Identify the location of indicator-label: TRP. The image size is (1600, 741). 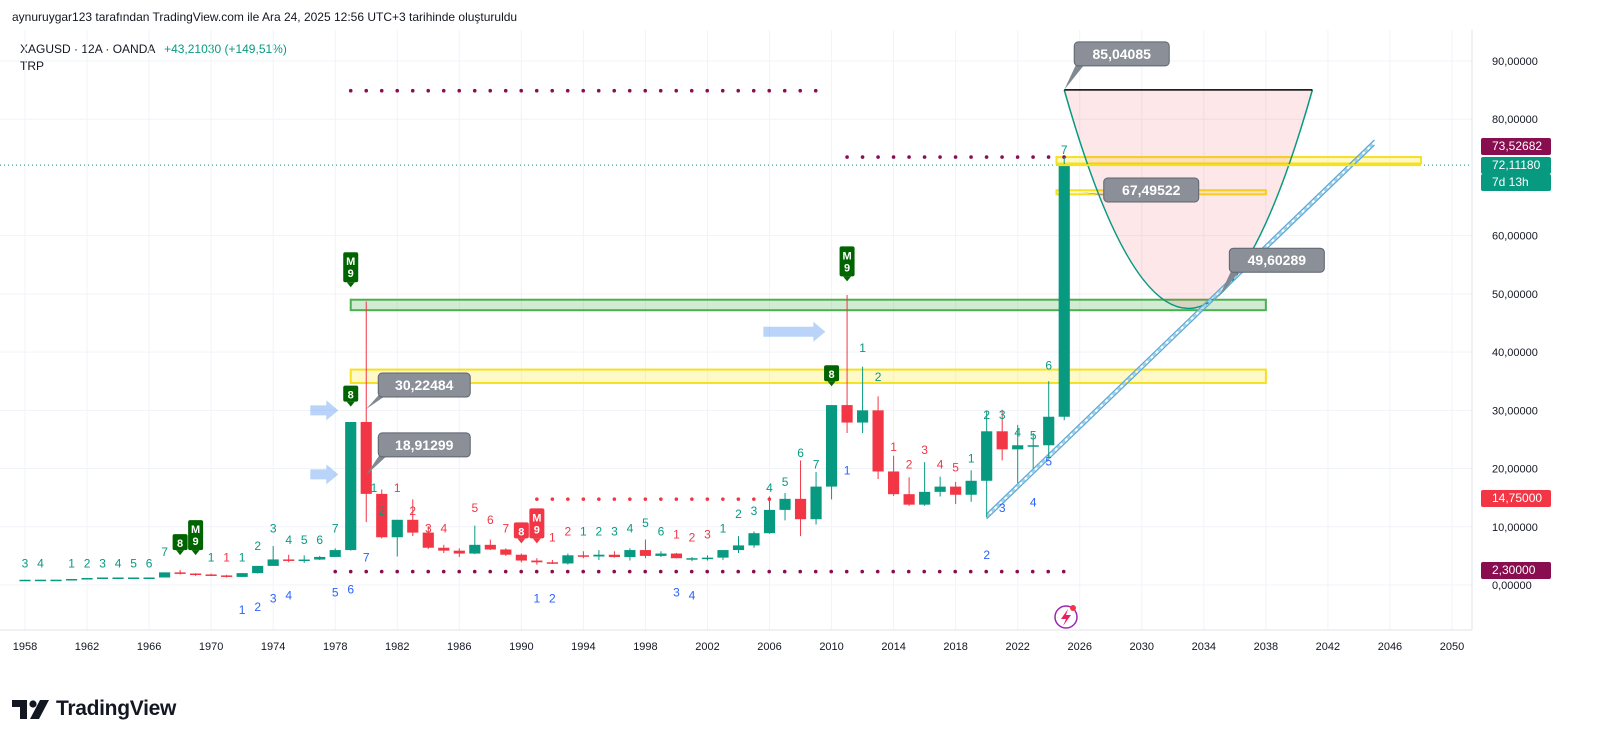
(32, 66).